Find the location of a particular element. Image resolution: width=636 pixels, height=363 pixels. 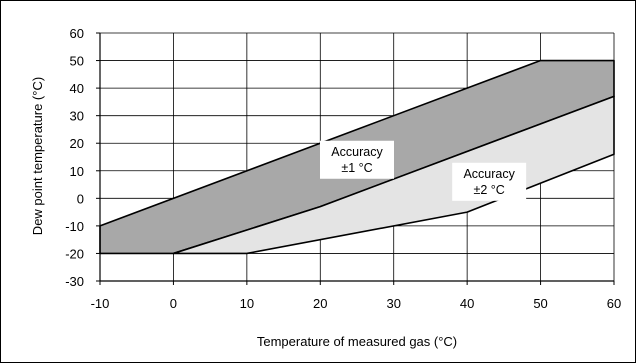

y-tick-label: -10 is located at coordinates (74, 226).